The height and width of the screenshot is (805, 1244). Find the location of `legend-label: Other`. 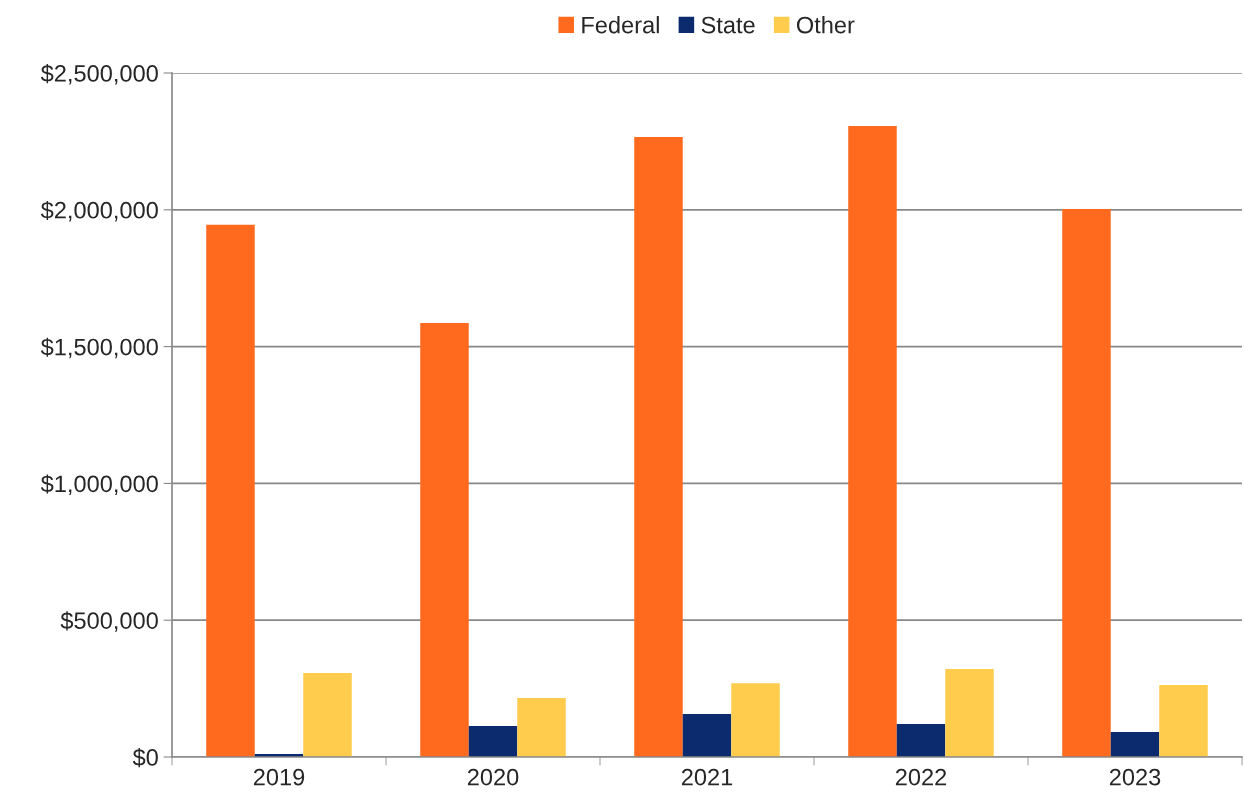

legend-label: Other is located at coordinates (825, 25).